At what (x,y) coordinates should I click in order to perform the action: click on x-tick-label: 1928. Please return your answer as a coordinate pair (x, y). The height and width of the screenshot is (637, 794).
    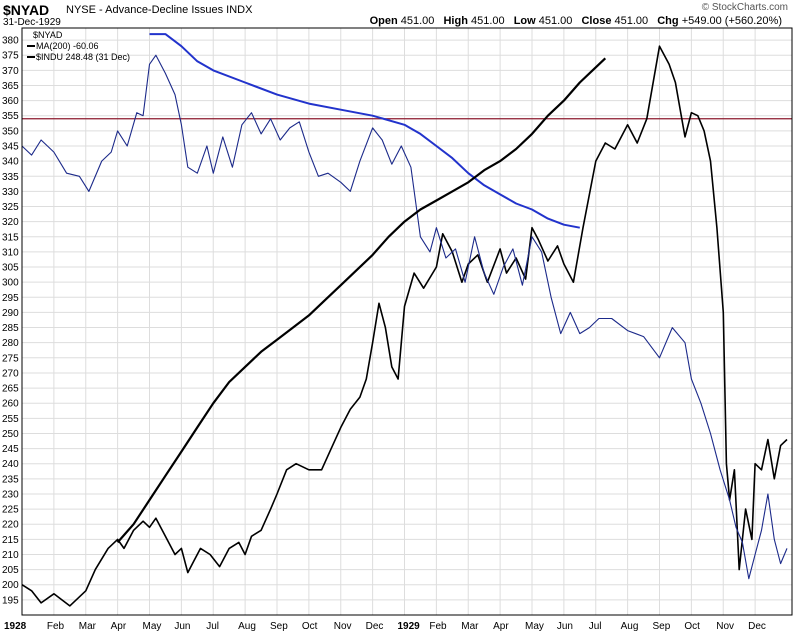
    Looking at the image, I should click on (15, 626).